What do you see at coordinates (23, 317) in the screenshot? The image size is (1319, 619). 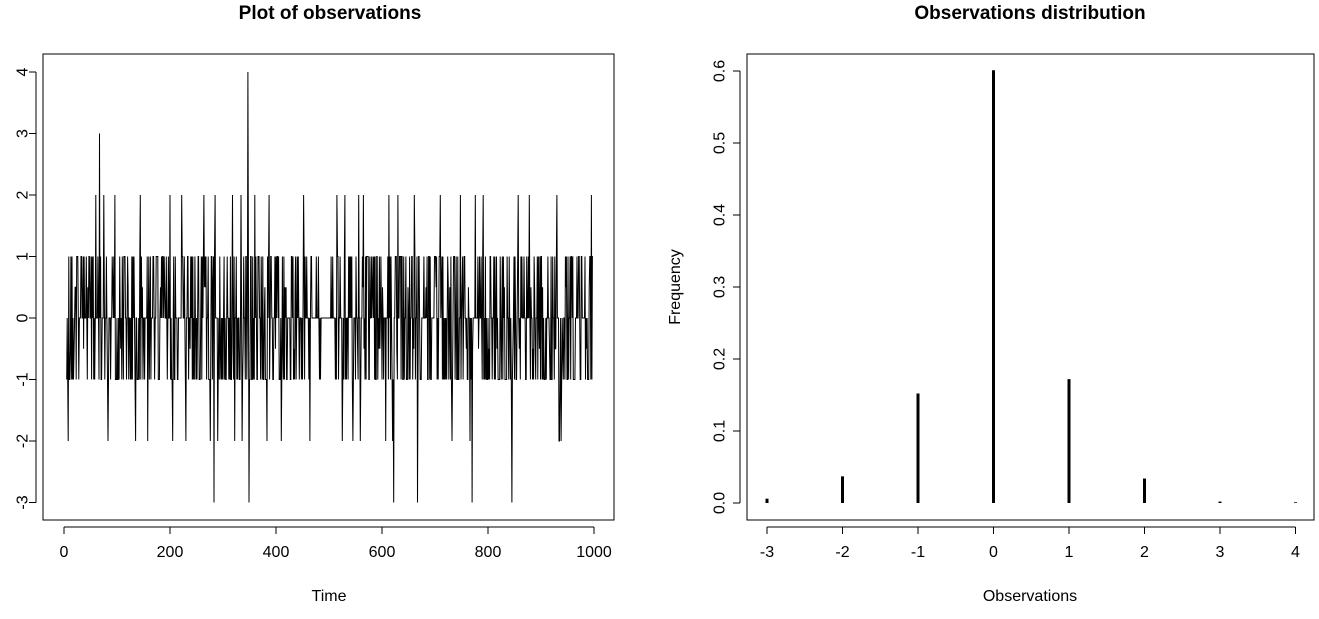 I see `y-tick-label: 0` at bounding box center [23, 317].